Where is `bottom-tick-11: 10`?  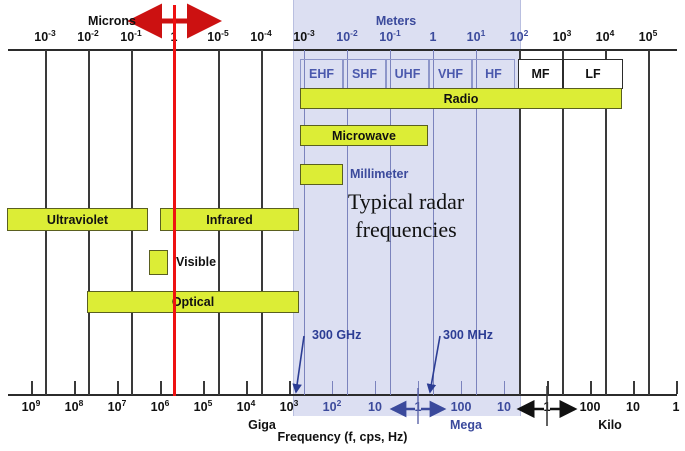 bottom-tick-11: 10 is located at coordinates (504, 407).